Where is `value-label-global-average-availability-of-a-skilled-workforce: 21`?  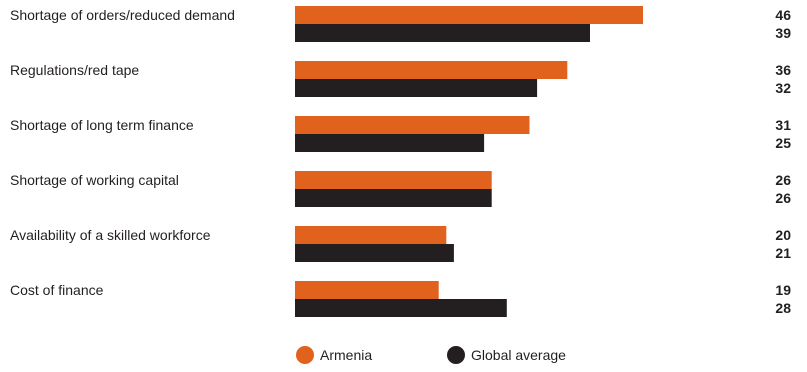 value-label-global-average-availability-of-a-skilled-workforce: 21 is located at coordinates (783, 253).